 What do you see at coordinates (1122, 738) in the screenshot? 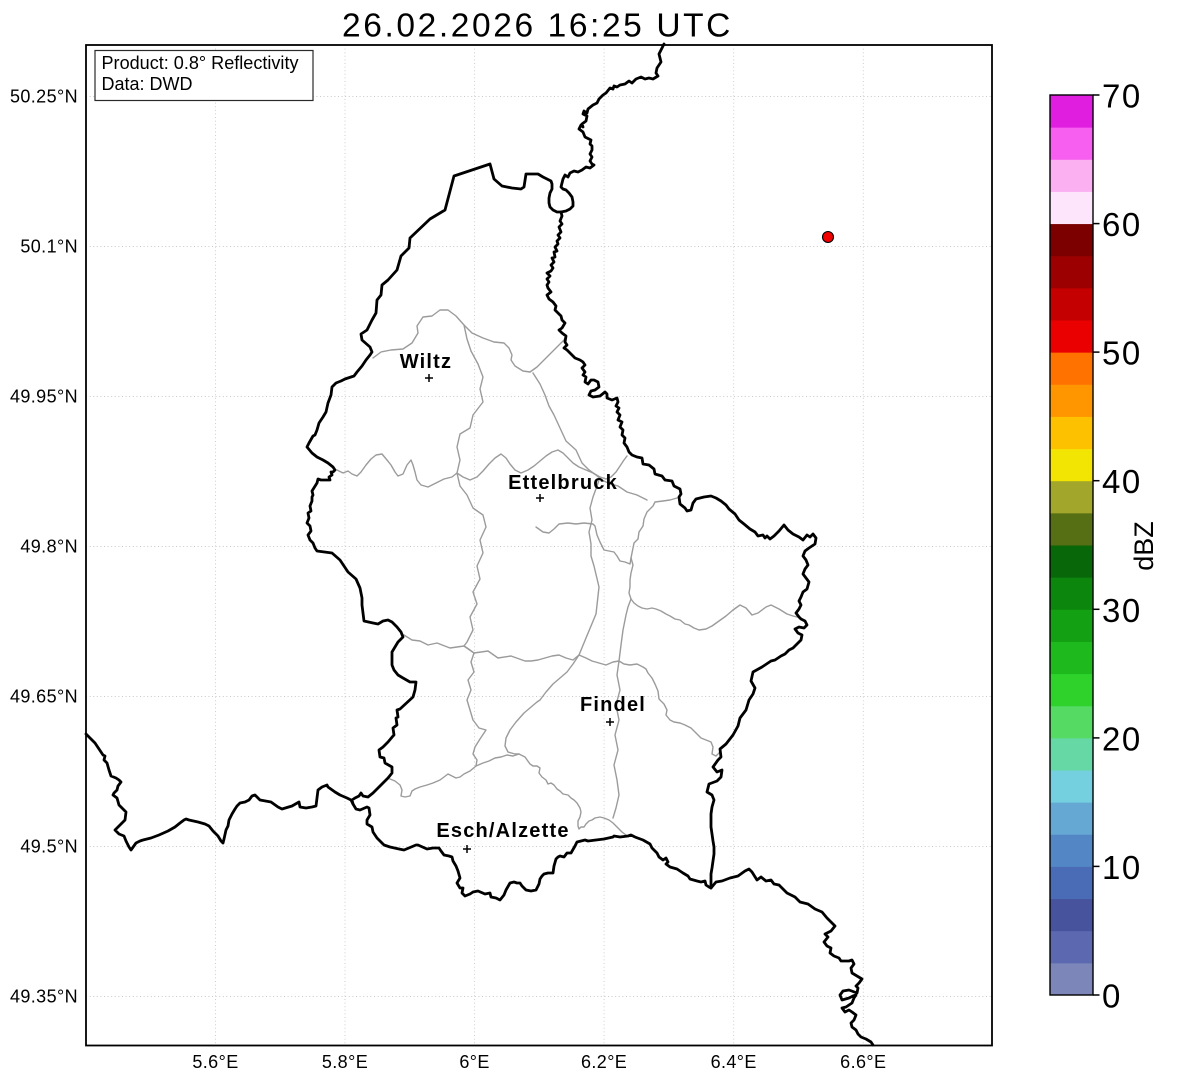
I see `svg-text: 20` at bounding box center [1122, 738].